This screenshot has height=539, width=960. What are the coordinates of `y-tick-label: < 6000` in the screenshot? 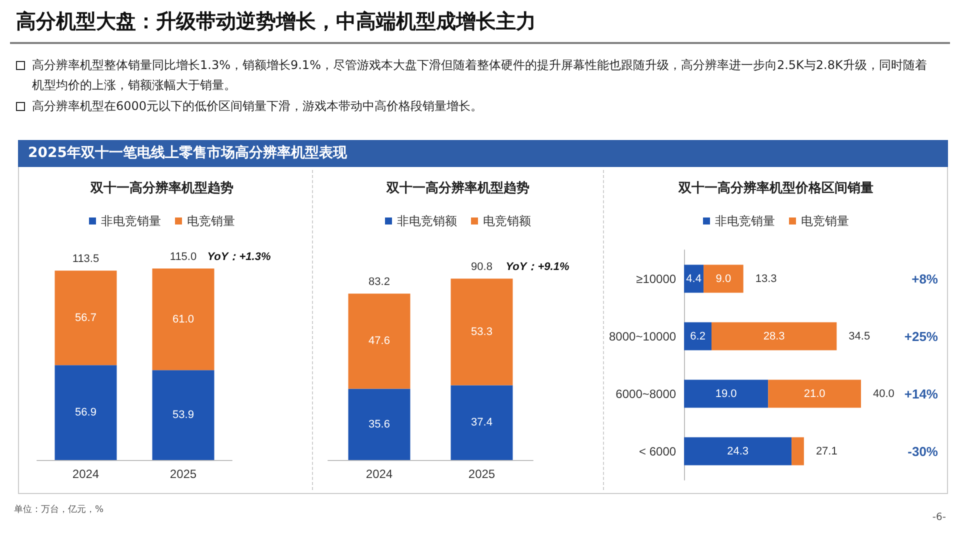 It's located at (657, 451).